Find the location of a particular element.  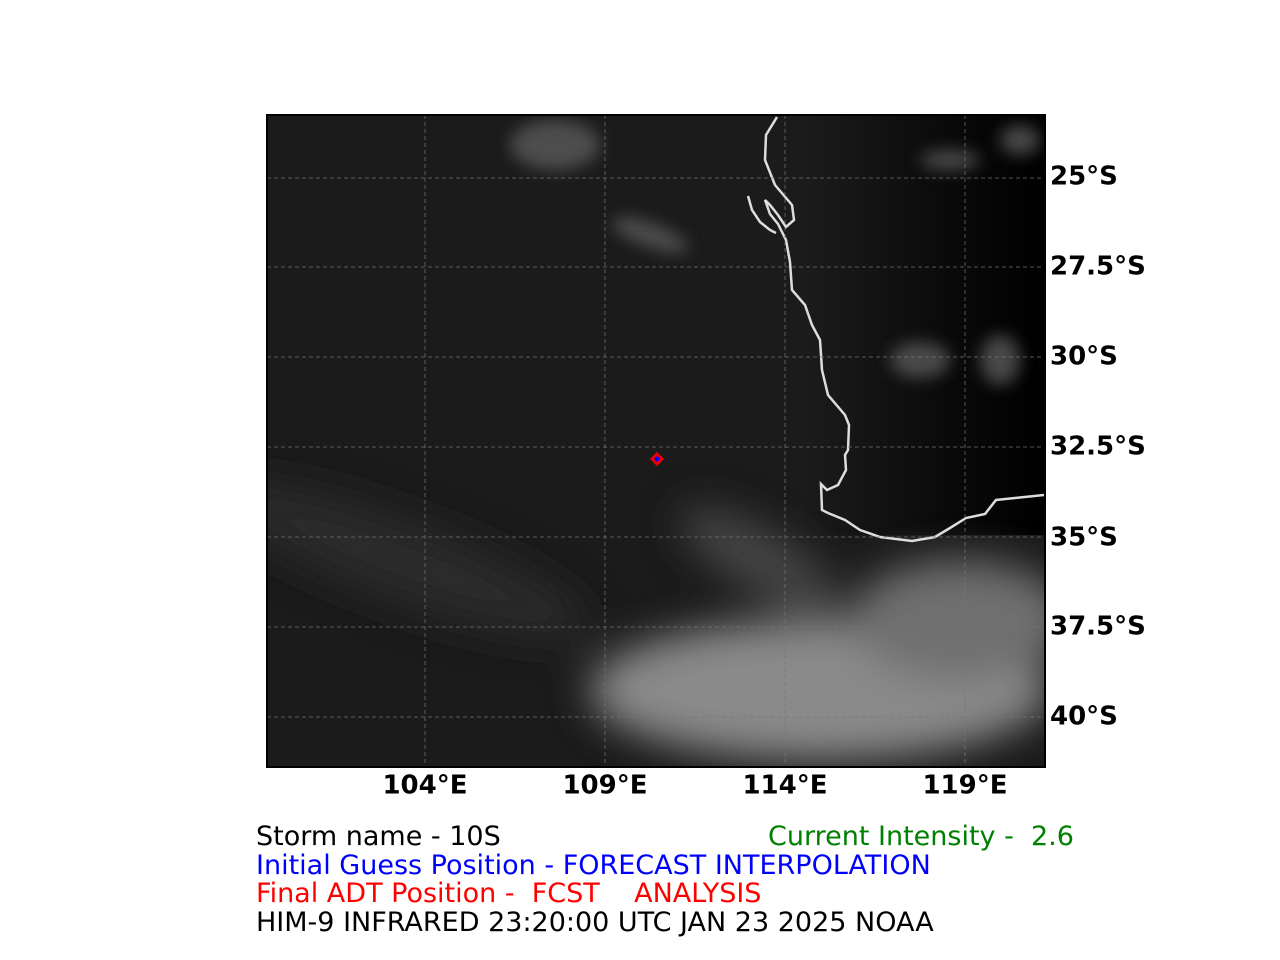

storm-name: Storm name - 10S is located at coordinates (378, 836).